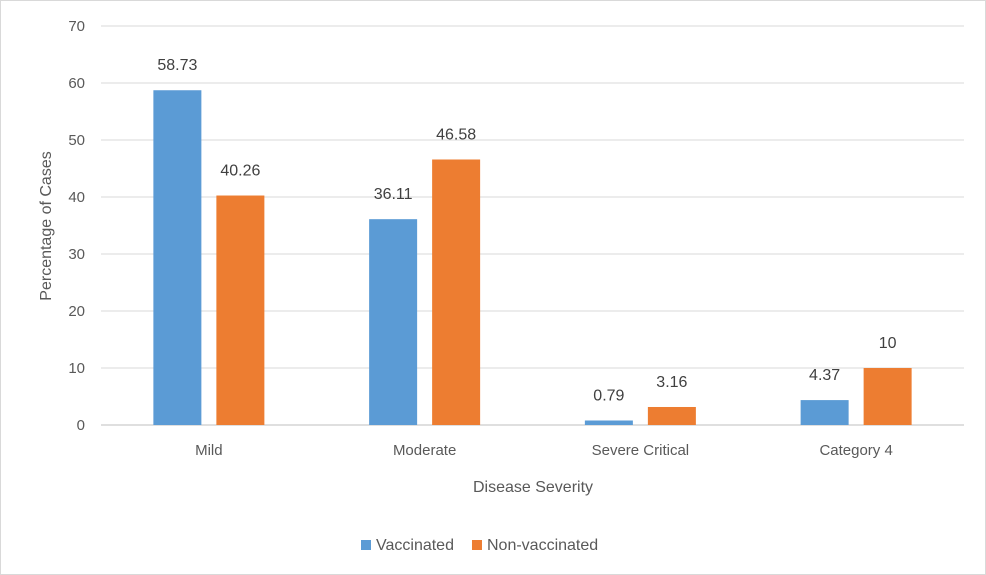  Describe the element at coordinates (81, 425) in the screenshot. I see `y-tick-label: 0` at that location.